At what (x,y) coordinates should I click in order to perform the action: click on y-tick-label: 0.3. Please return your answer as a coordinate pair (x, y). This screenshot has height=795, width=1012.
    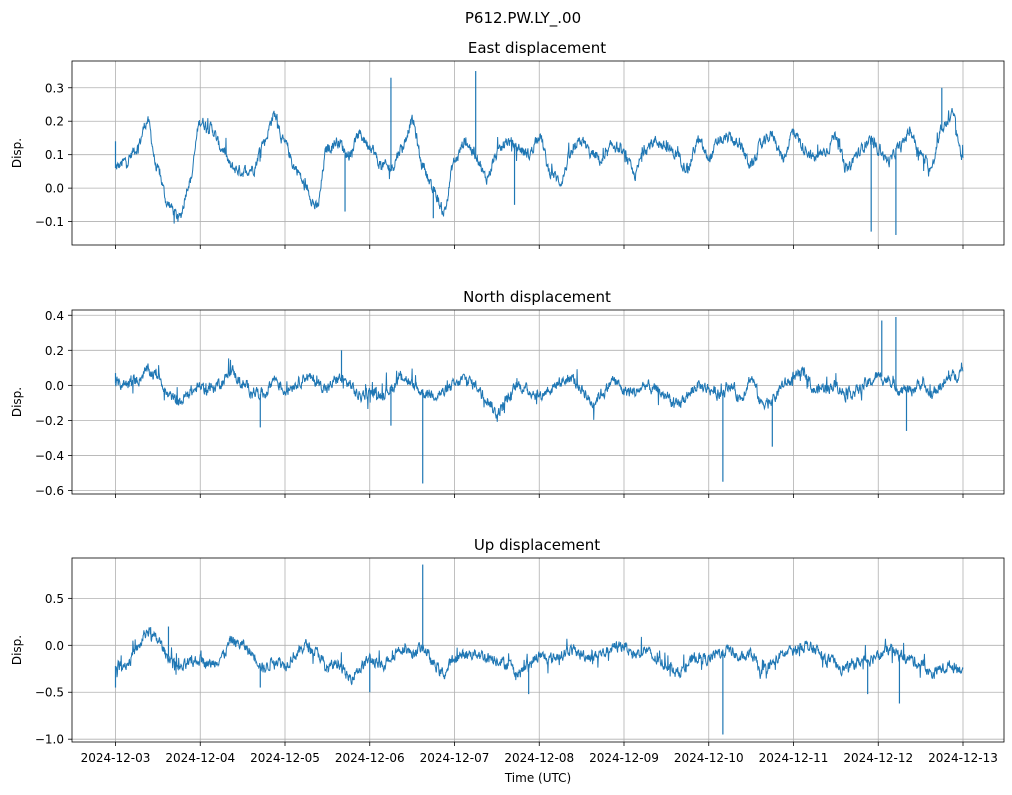
    Looking at the image, I should click on (54, 88).